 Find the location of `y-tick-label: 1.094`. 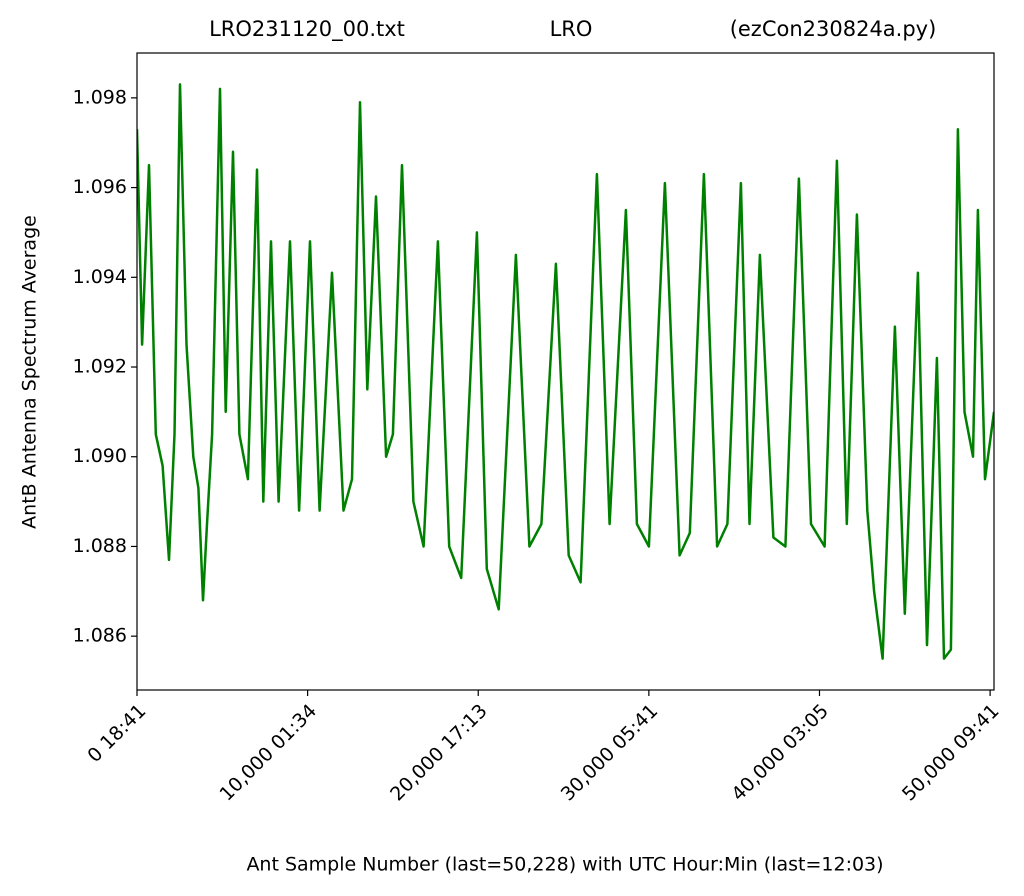

y-tick-label: 1.094 is located at coordinates (100, 277).